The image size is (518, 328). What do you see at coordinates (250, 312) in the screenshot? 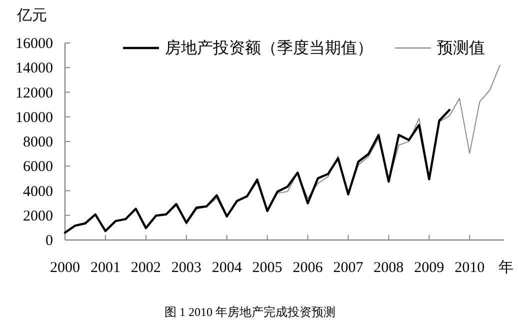
I see `caption: 图 1 2010 年房地产完成投资预测` at bounding box center [250, 312].